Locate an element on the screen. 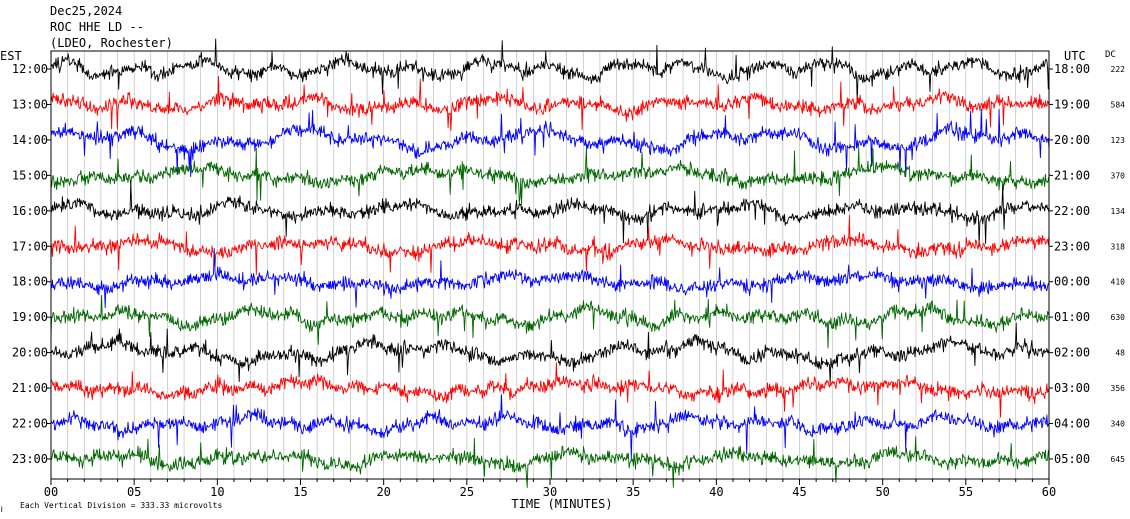  x-tick-label: 05 is located at coordinates (134, 492).